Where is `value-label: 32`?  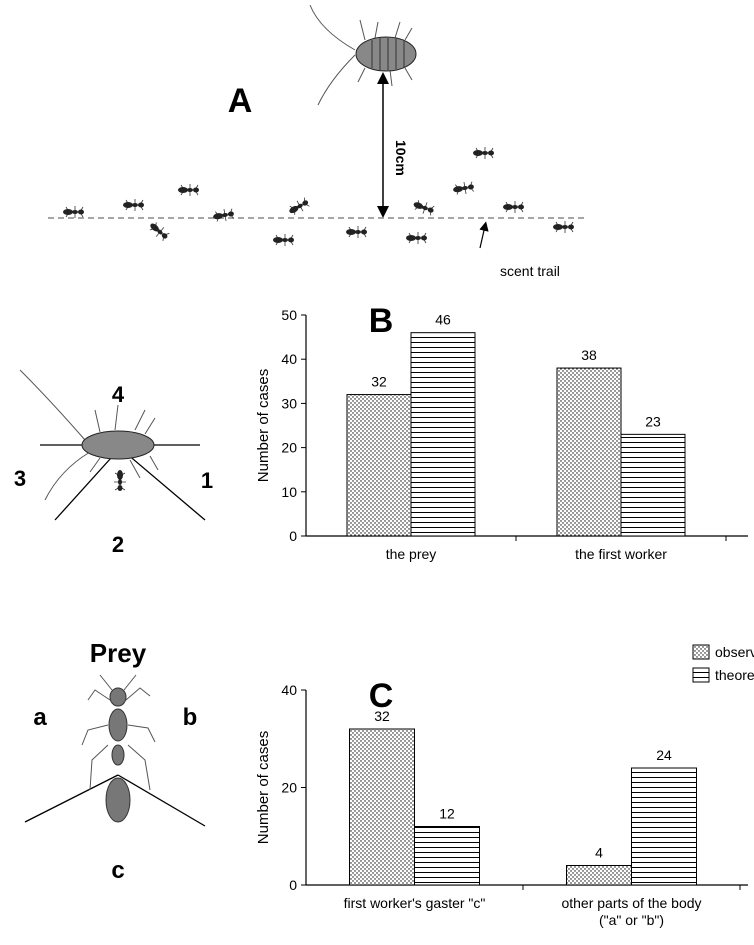 value-label: 32 is located at coordinates (379, 382).